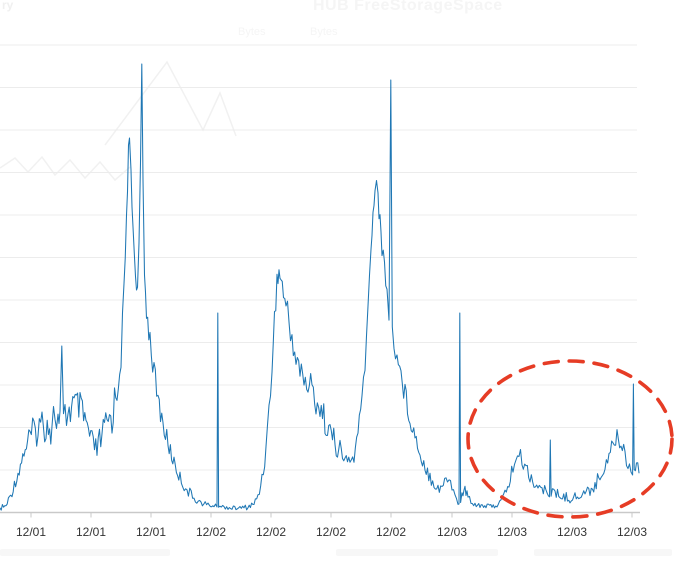 The width and height of the screenshot is (674, 572). I want to click on ghost-chart-title: HUB FreeStorageSpace, so click(408, 7).